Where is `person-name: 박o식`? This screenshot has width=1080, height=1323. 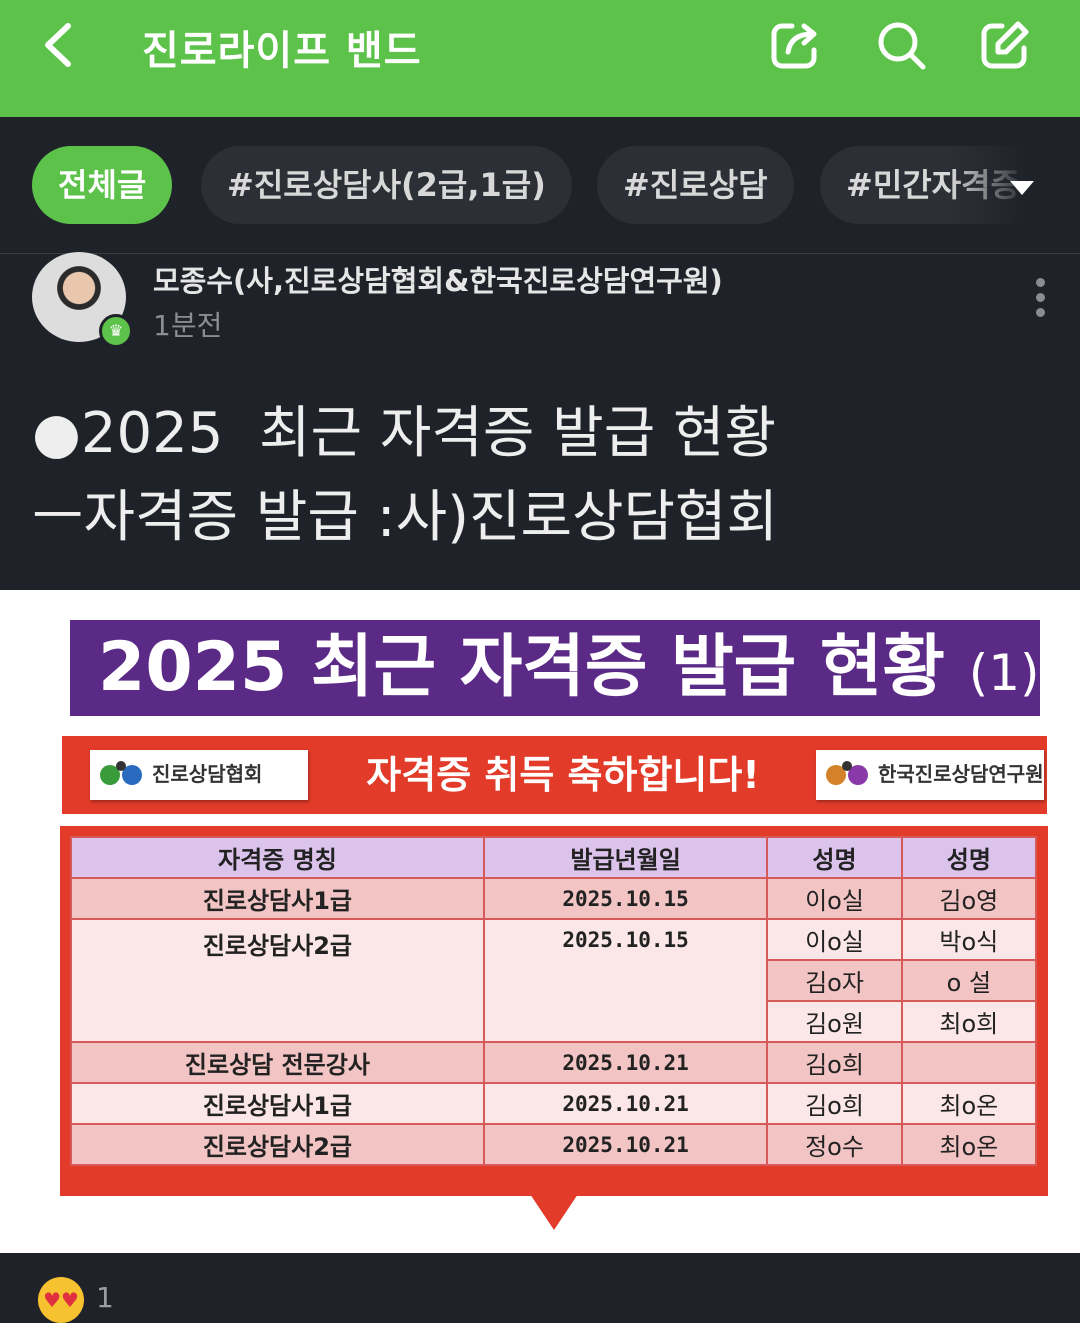
person-name: 박o식 is located at coordinates (969, 939).